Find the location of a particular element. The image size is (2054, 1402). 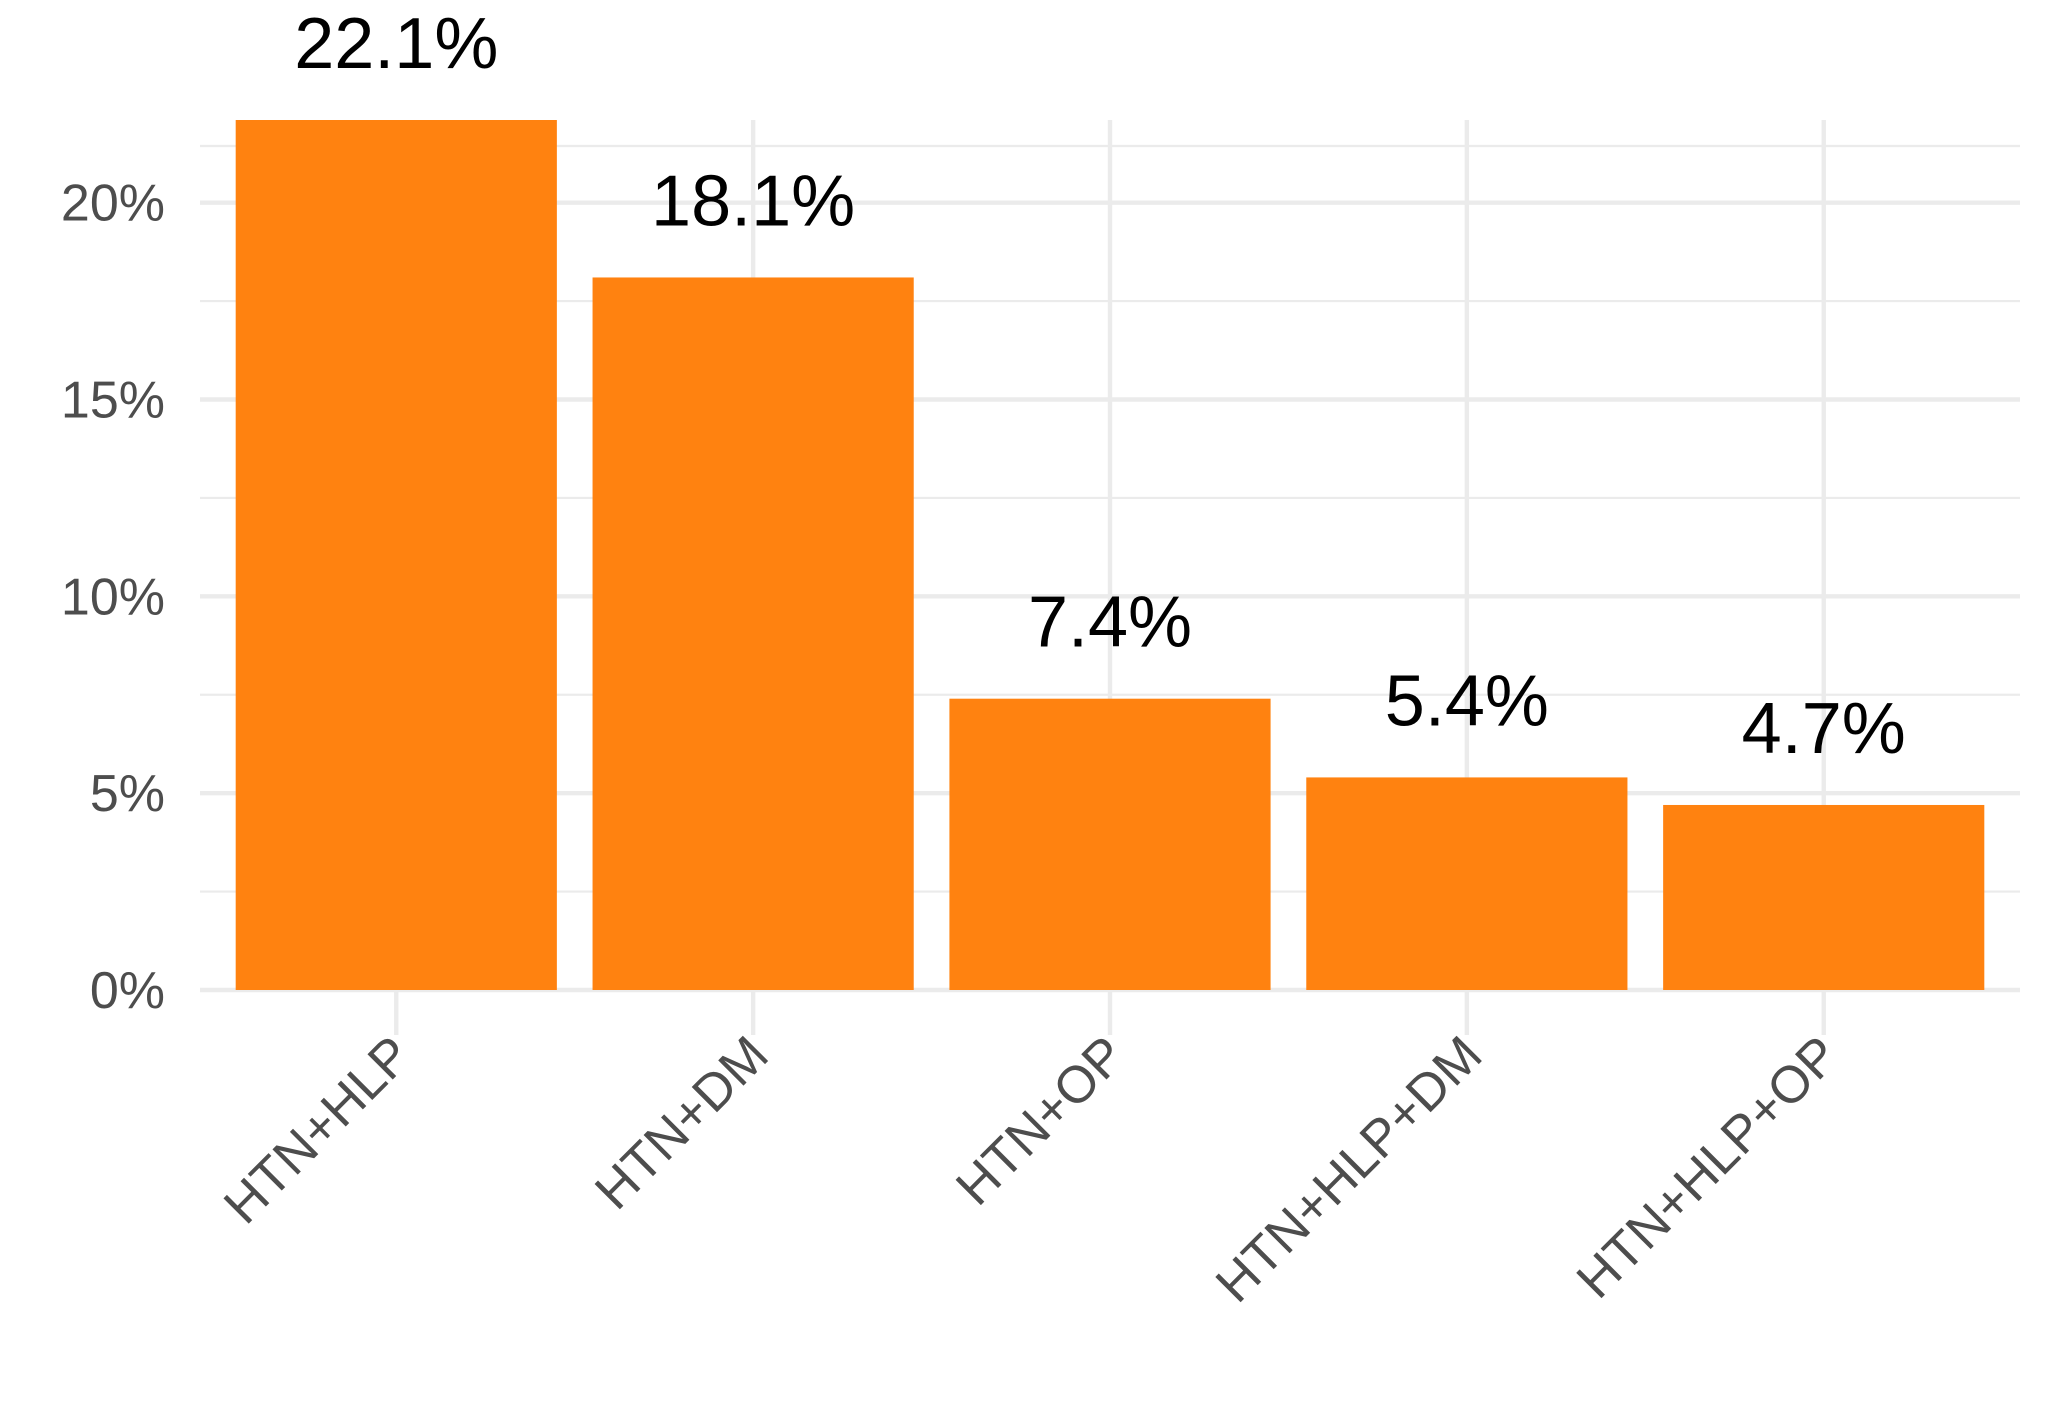

y-axis-tick-labels: 0% 5% 10% 15% 20% is located at coordinates (113, 597).